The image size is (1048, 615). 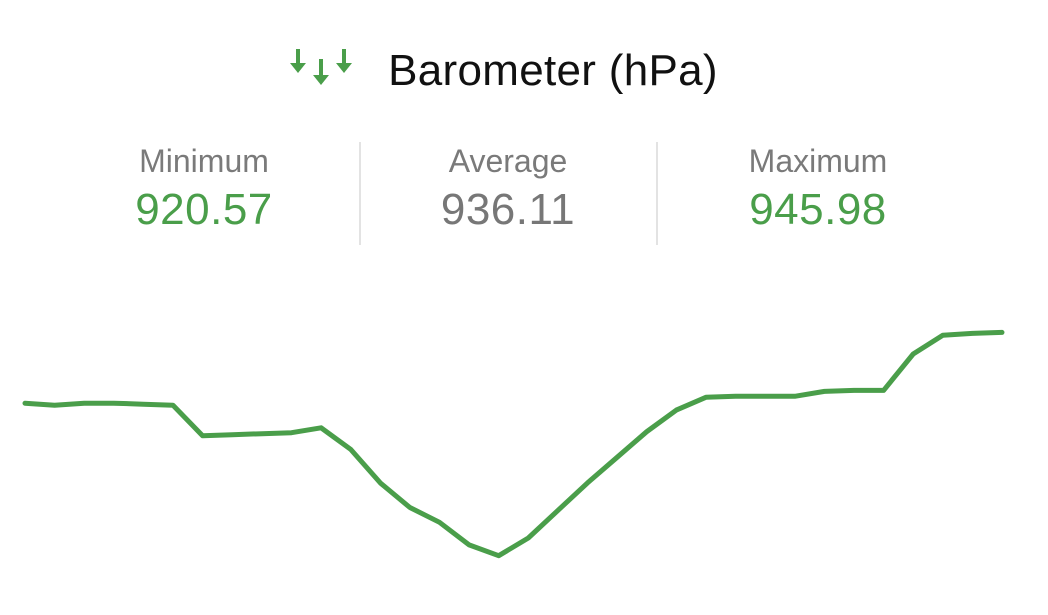 What do you see at coordinates (508, 209) in the screenshot?
I see `stat-average-value: 936.11` at bounding box center [508, 209].